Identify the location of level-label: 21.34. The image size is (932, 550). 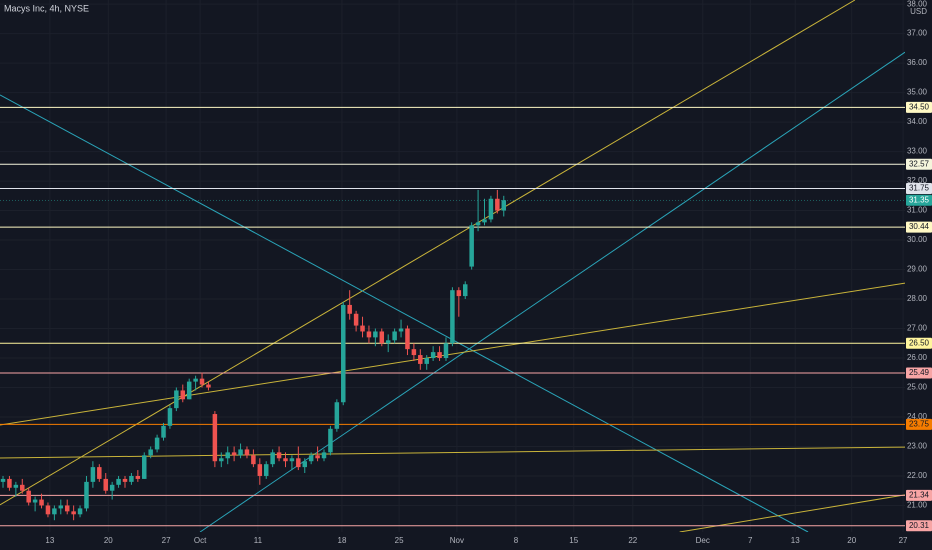
(919, 495).